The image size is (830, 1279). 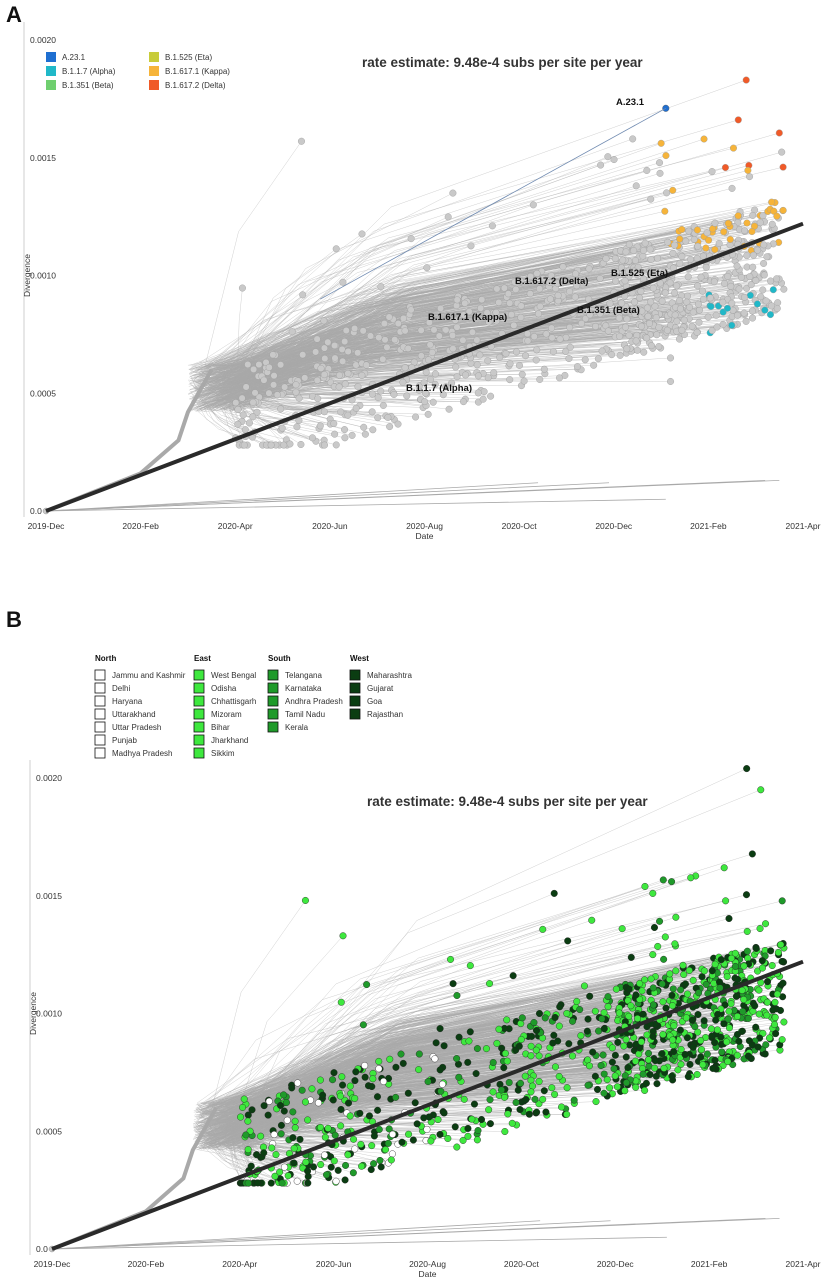 I want to click on legend-label: West Bengal, so click(x=233, y=675).